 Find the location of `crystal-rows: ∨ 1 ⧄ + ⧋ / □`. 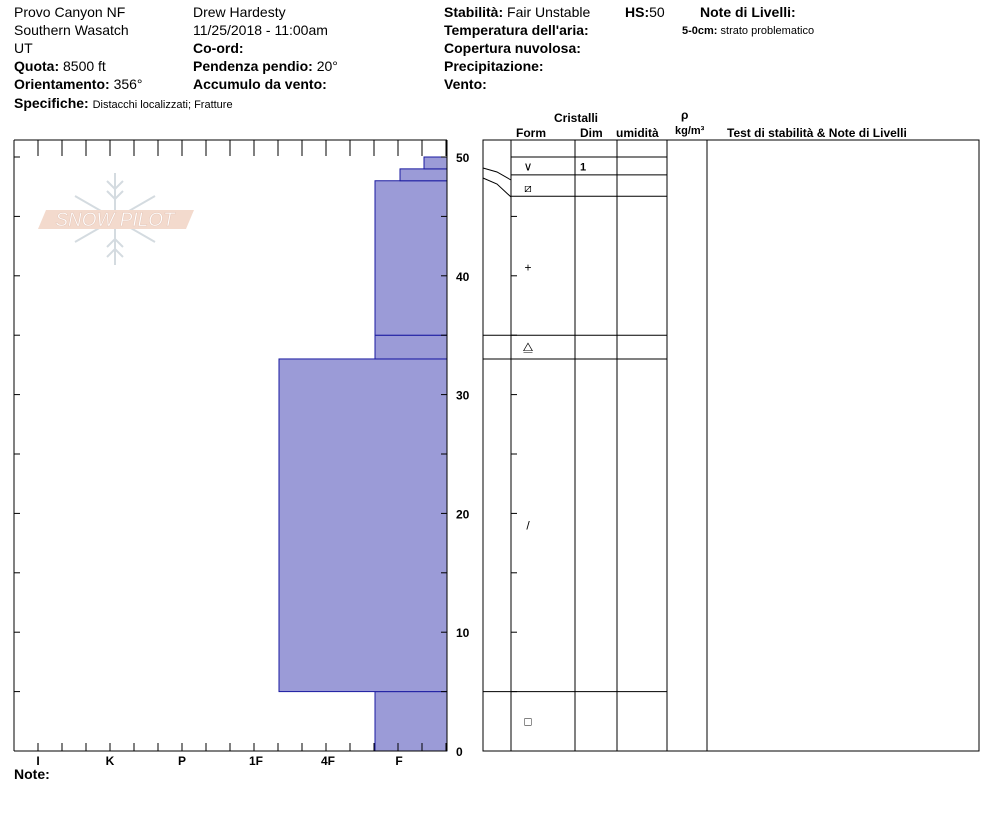

crystal-rows: ∨ 1 ⧄ + ⧋ / □ is located at coordinates (554, 444).